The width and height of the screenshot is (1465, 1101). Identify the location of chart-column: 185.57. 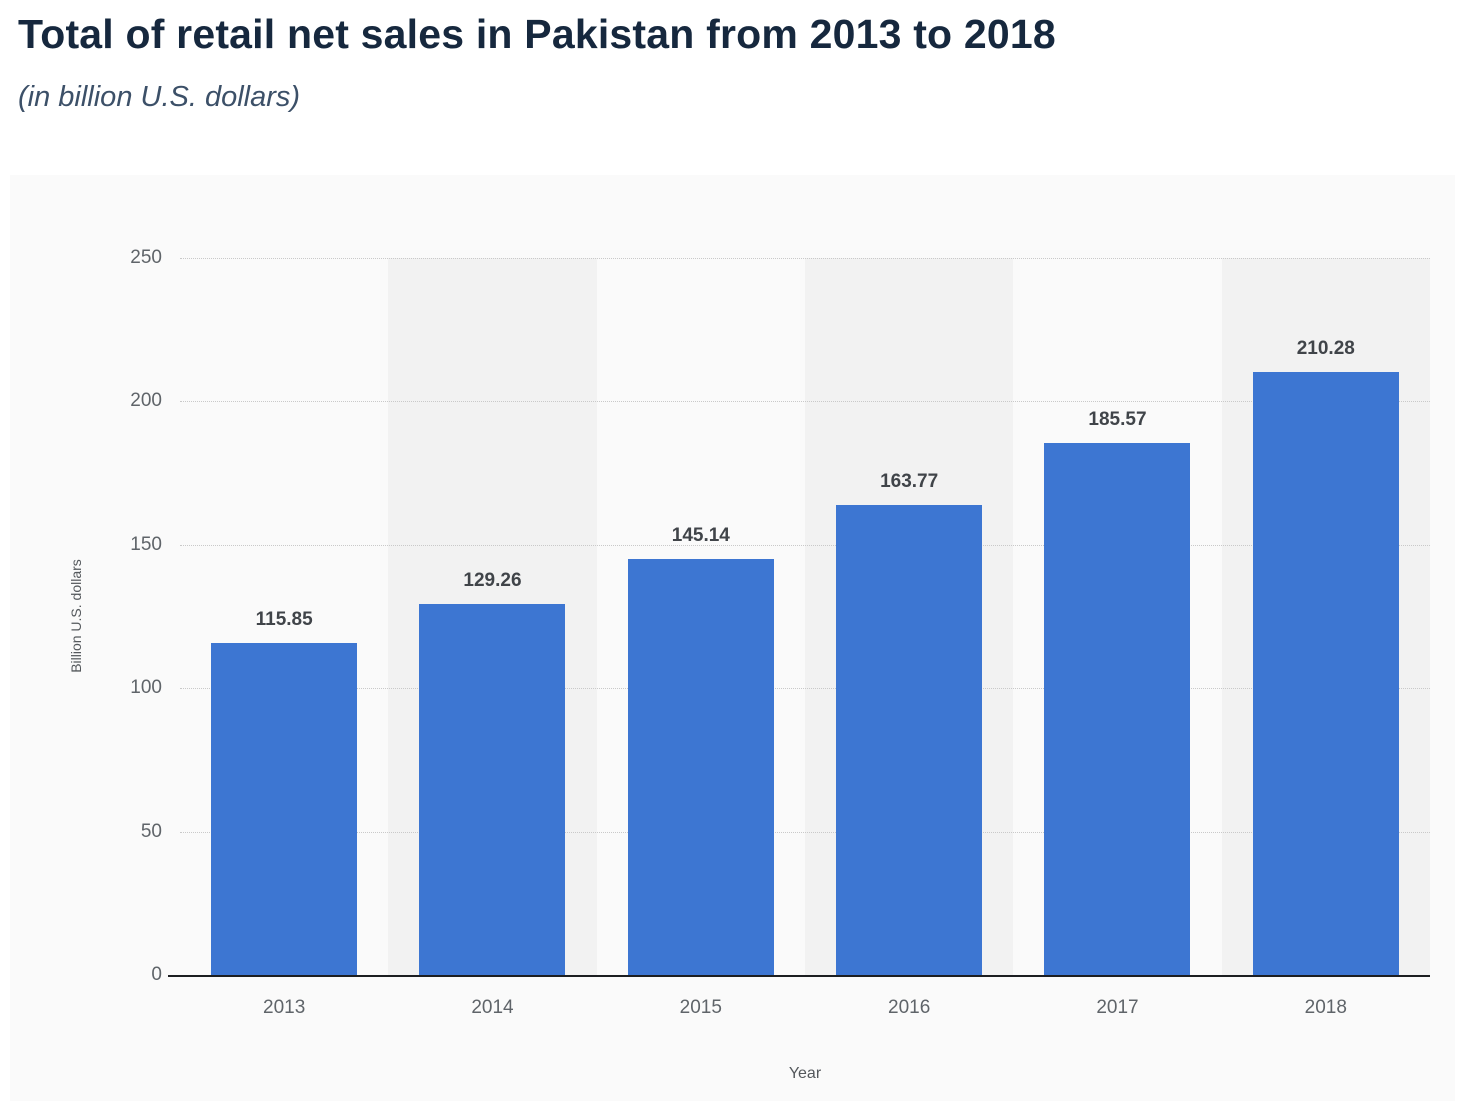
(1117, 616).